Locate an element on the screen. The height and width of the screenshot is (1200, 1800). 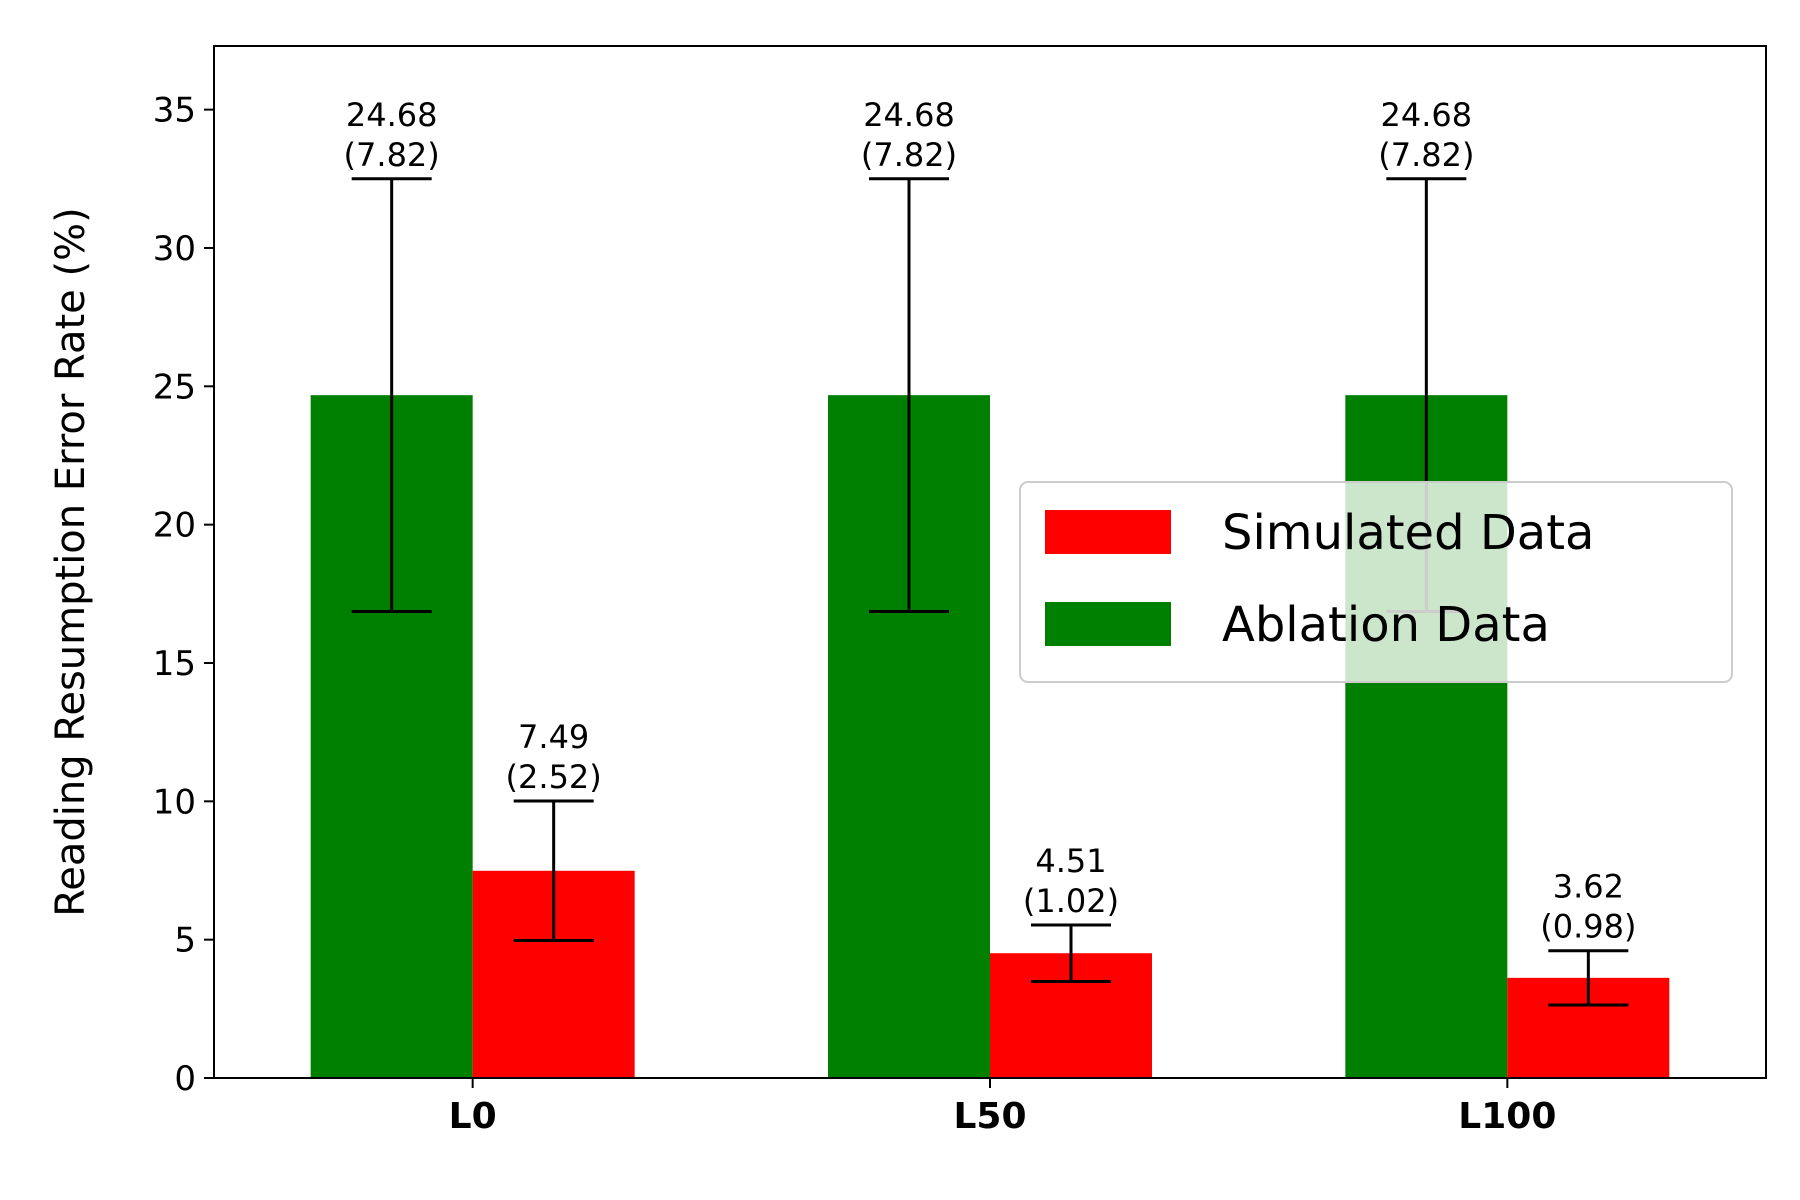
data-label-value: 3.62 is located at coordinates (1588, 887).